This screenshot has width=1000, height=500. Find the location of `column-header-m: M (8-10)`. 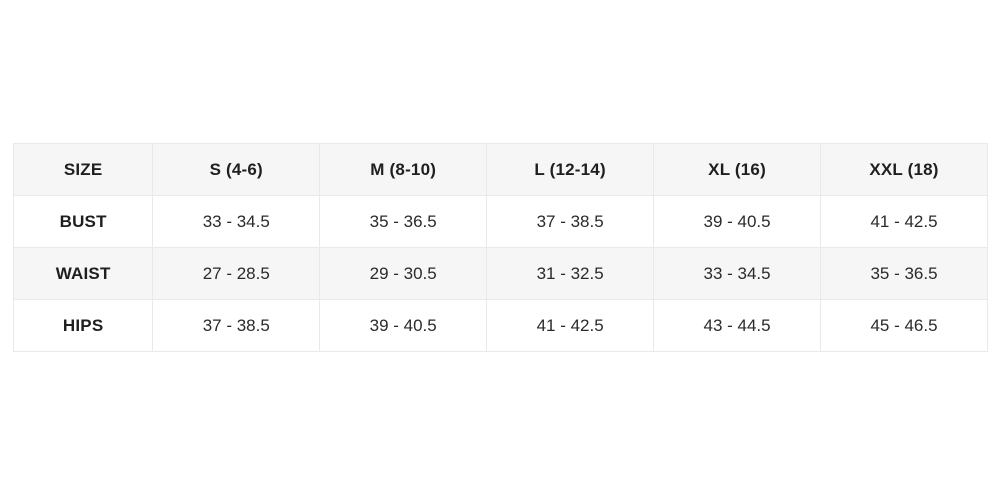

column-header-m: M (8-10) is located at coordinates (403, 169).